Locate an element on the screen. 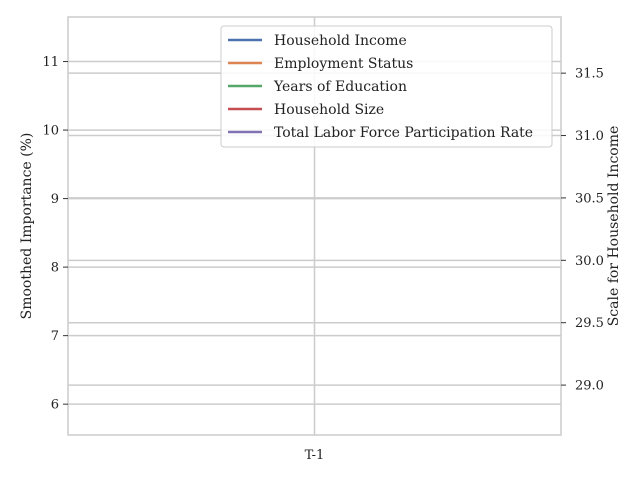 The height and width of the screenshot is (480, 640). left-tick-label: 8 is located at coordinates (55, 268).